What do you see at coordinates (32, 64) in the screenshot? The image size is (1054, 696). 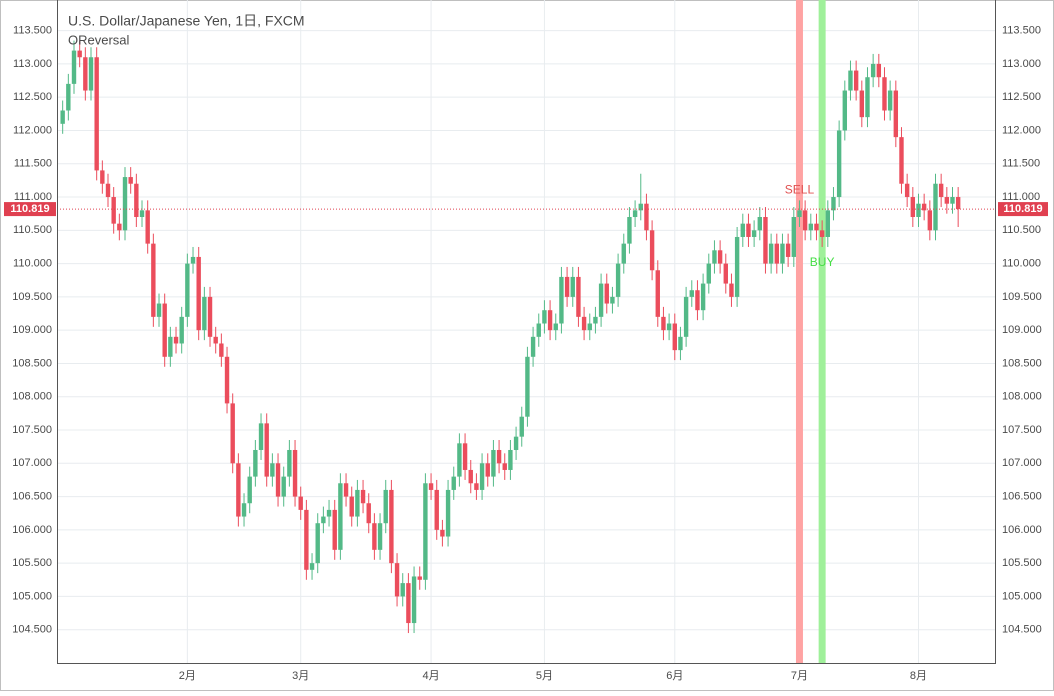 I see `y-tick-label: 113.000` at bounding box center [32, 64].